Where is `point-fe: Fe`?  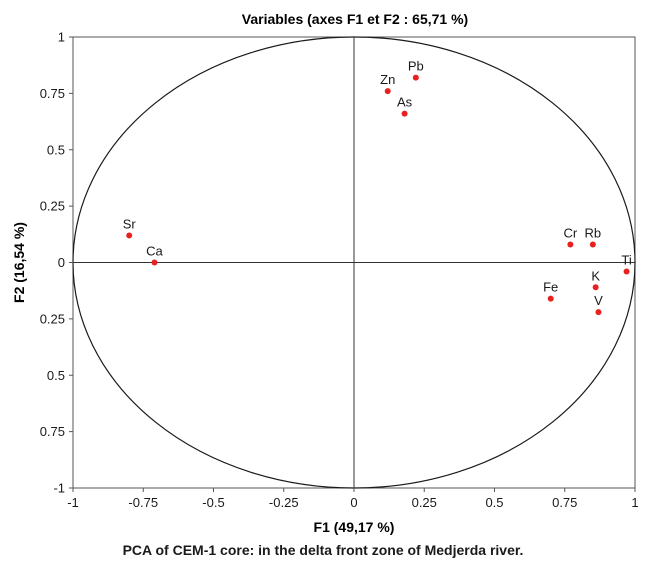
point-fe: Fe is located at coordinates (550, 291).